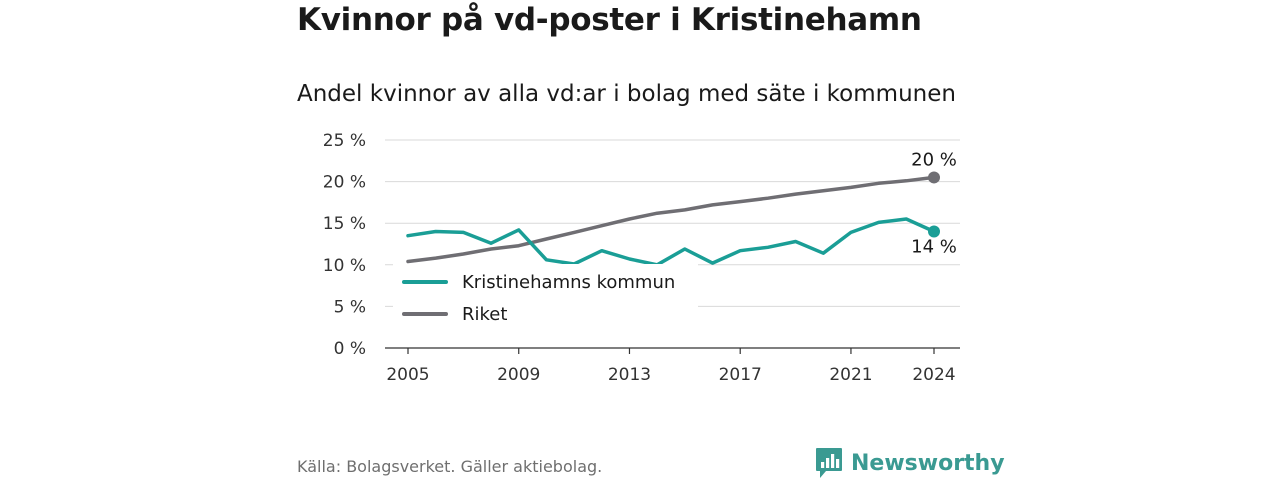 This screenshot has width=1280, height=480. Describe the element at coordinates (671, 366) in the screenshot. I see `x-axis-ticks: 2005 2009 2013 2017 2021 2024` at that location.